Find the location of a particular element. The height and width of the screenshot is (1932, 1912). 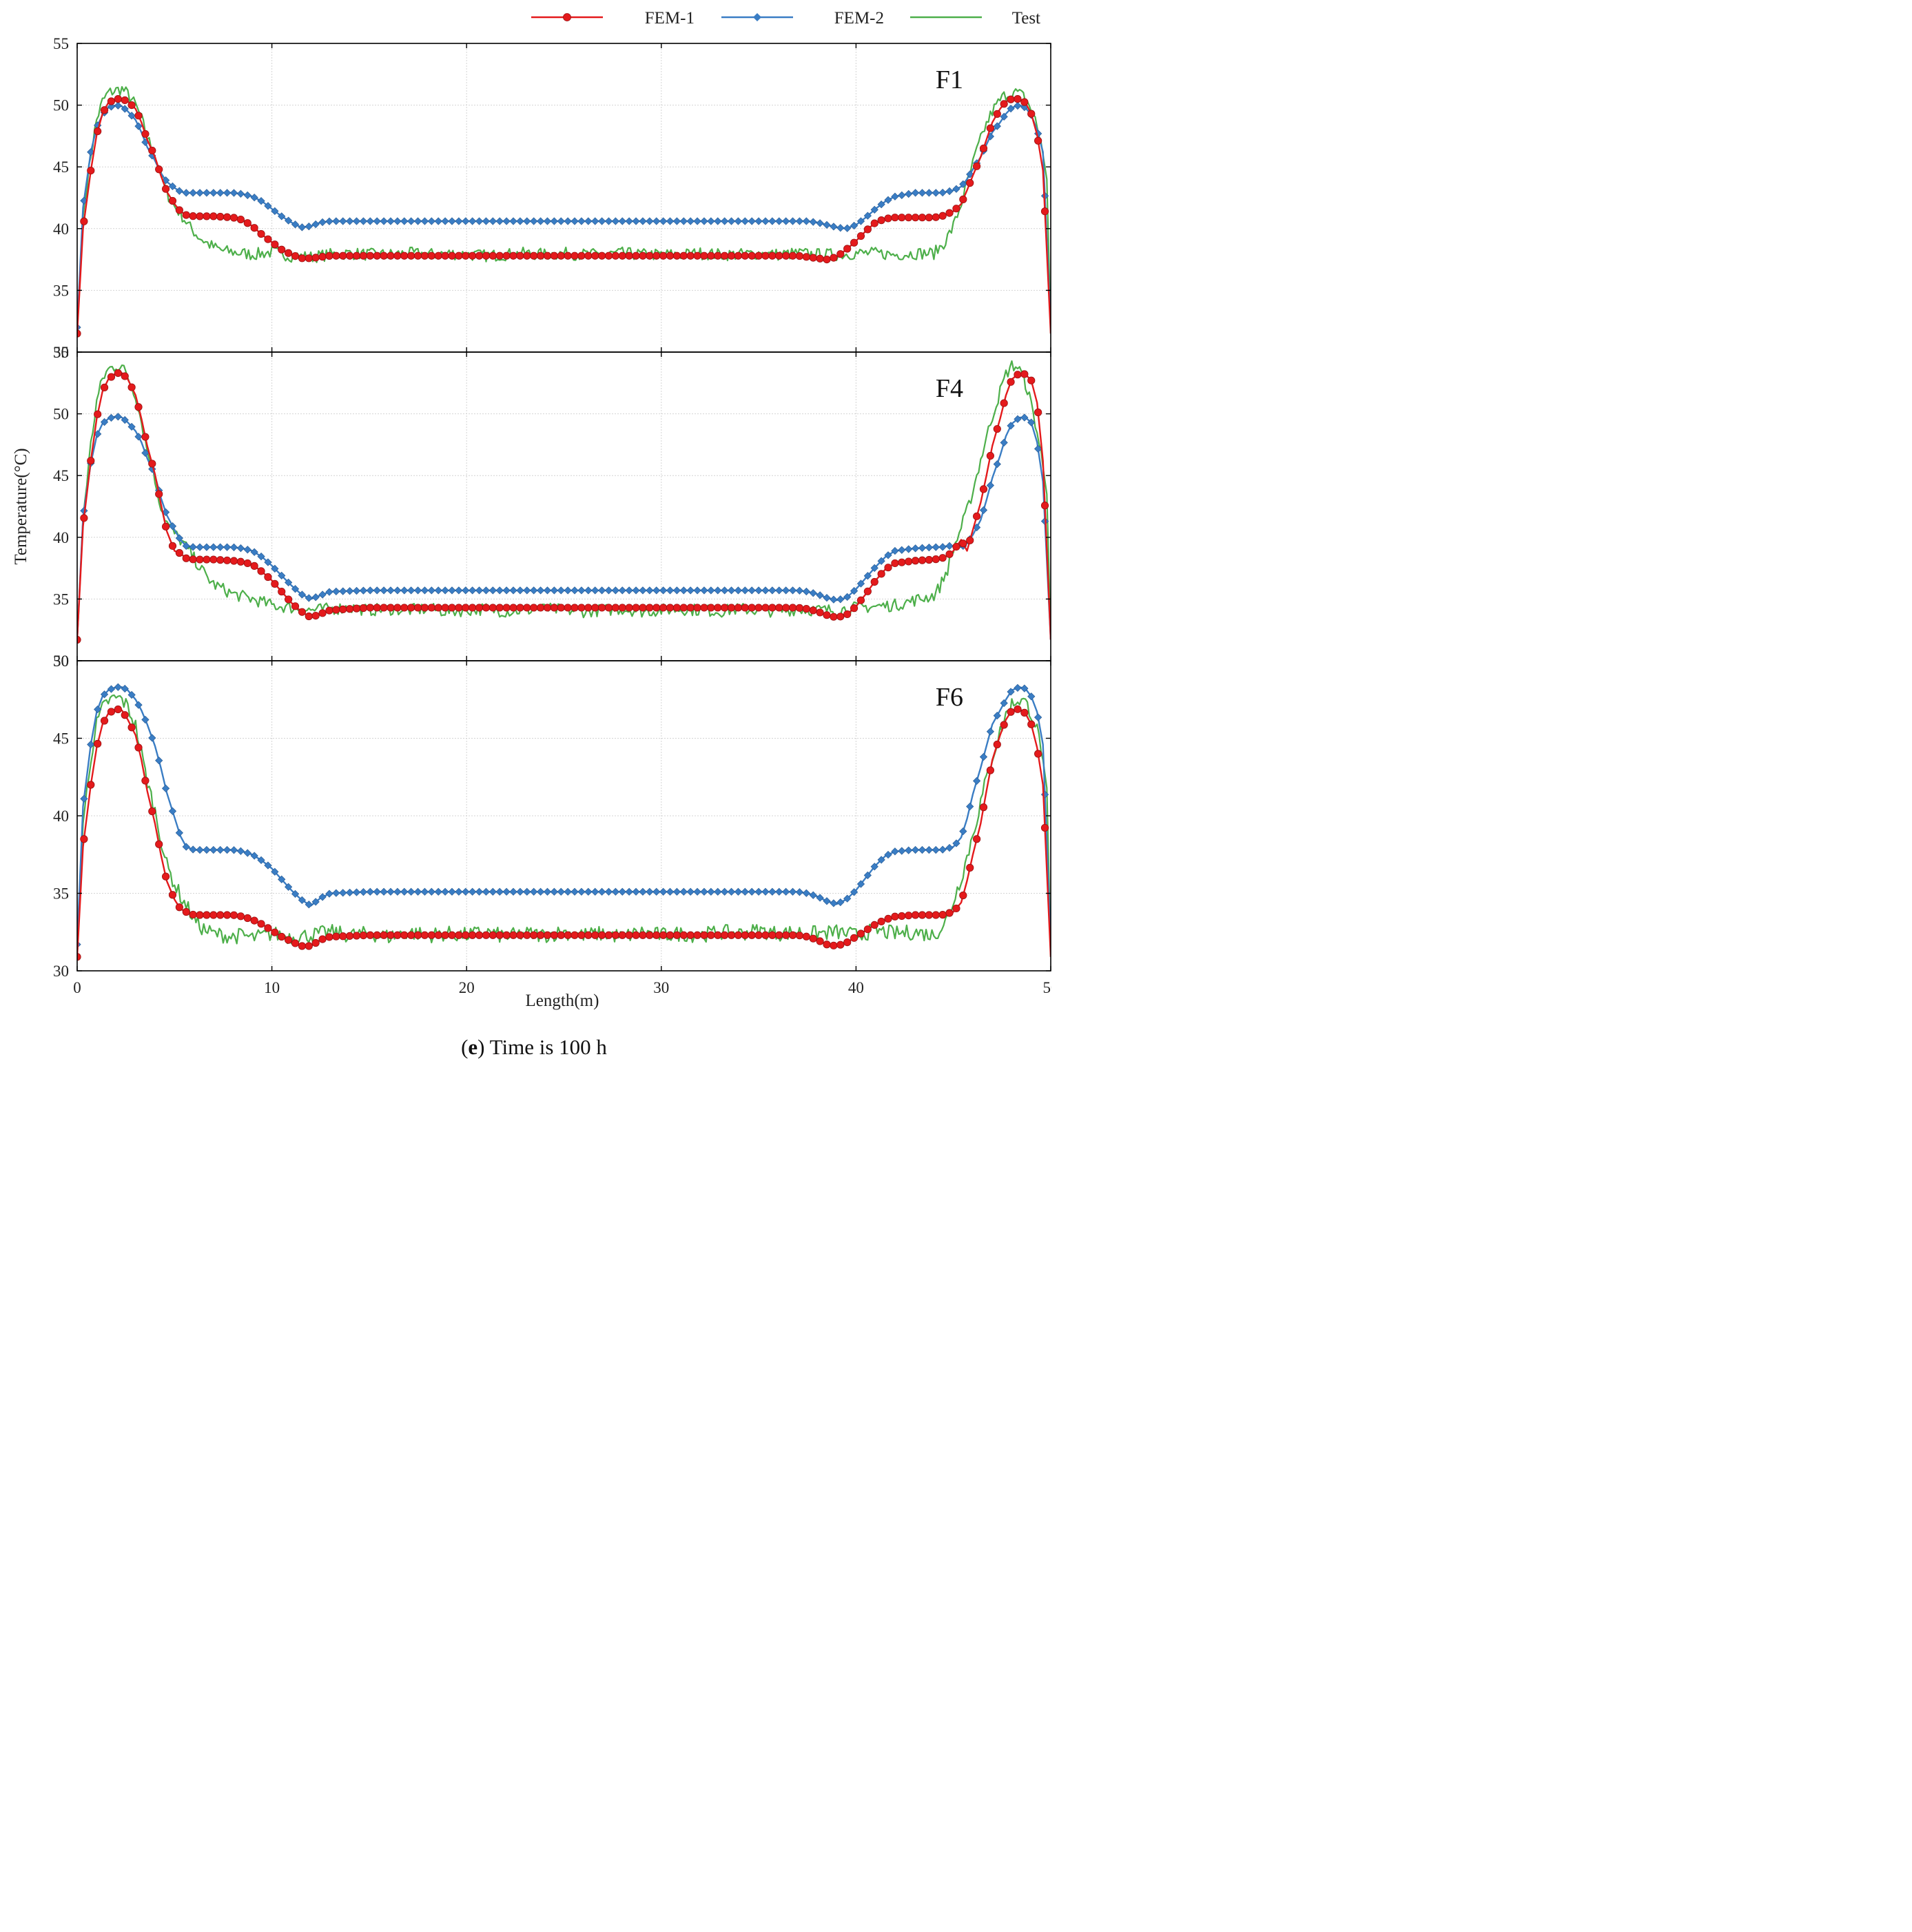

y-tick-label: 35 is located at coordinates (61, 894).